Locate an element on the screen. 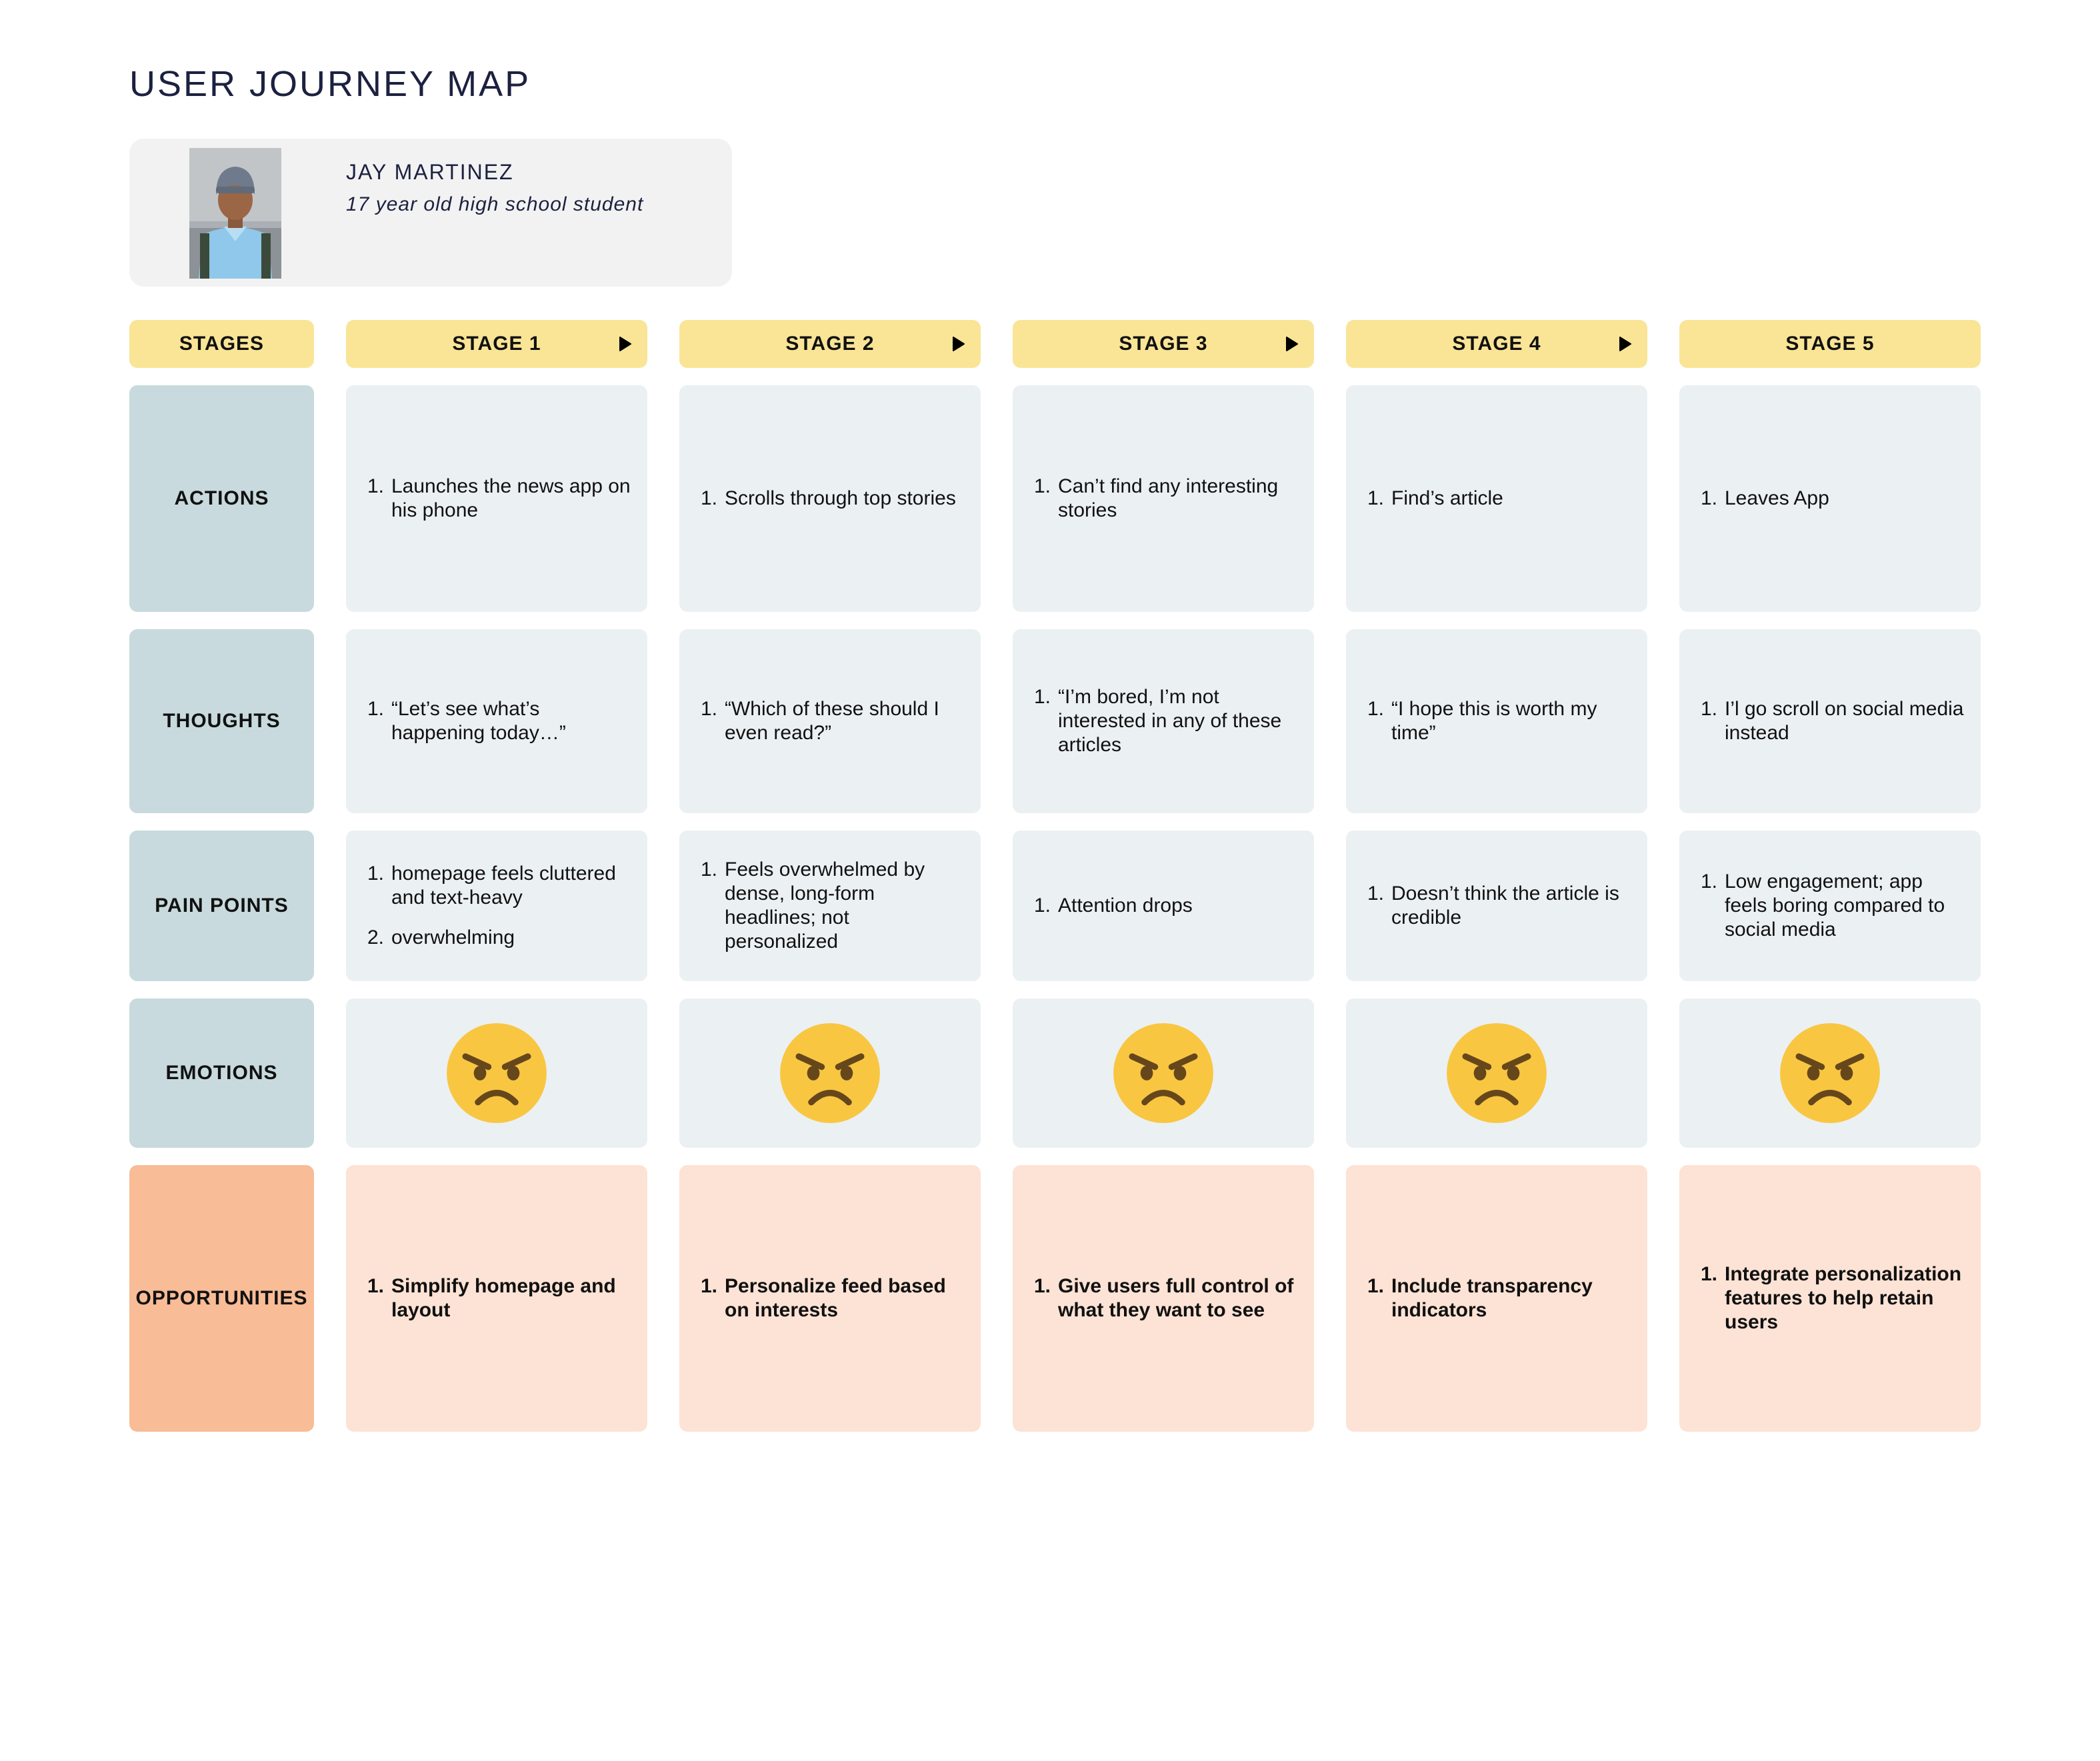  page-title: USER JOURNEY MAP is located at coordinates (330, 84).